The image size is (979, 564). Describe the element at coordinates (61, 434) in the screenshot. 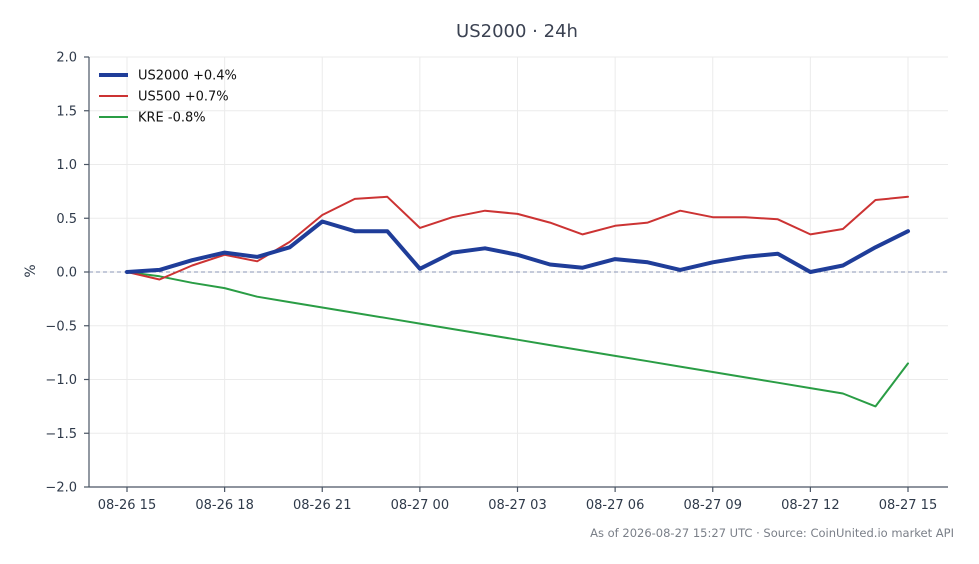

I see `y-tick-label: −1.5` at that location.